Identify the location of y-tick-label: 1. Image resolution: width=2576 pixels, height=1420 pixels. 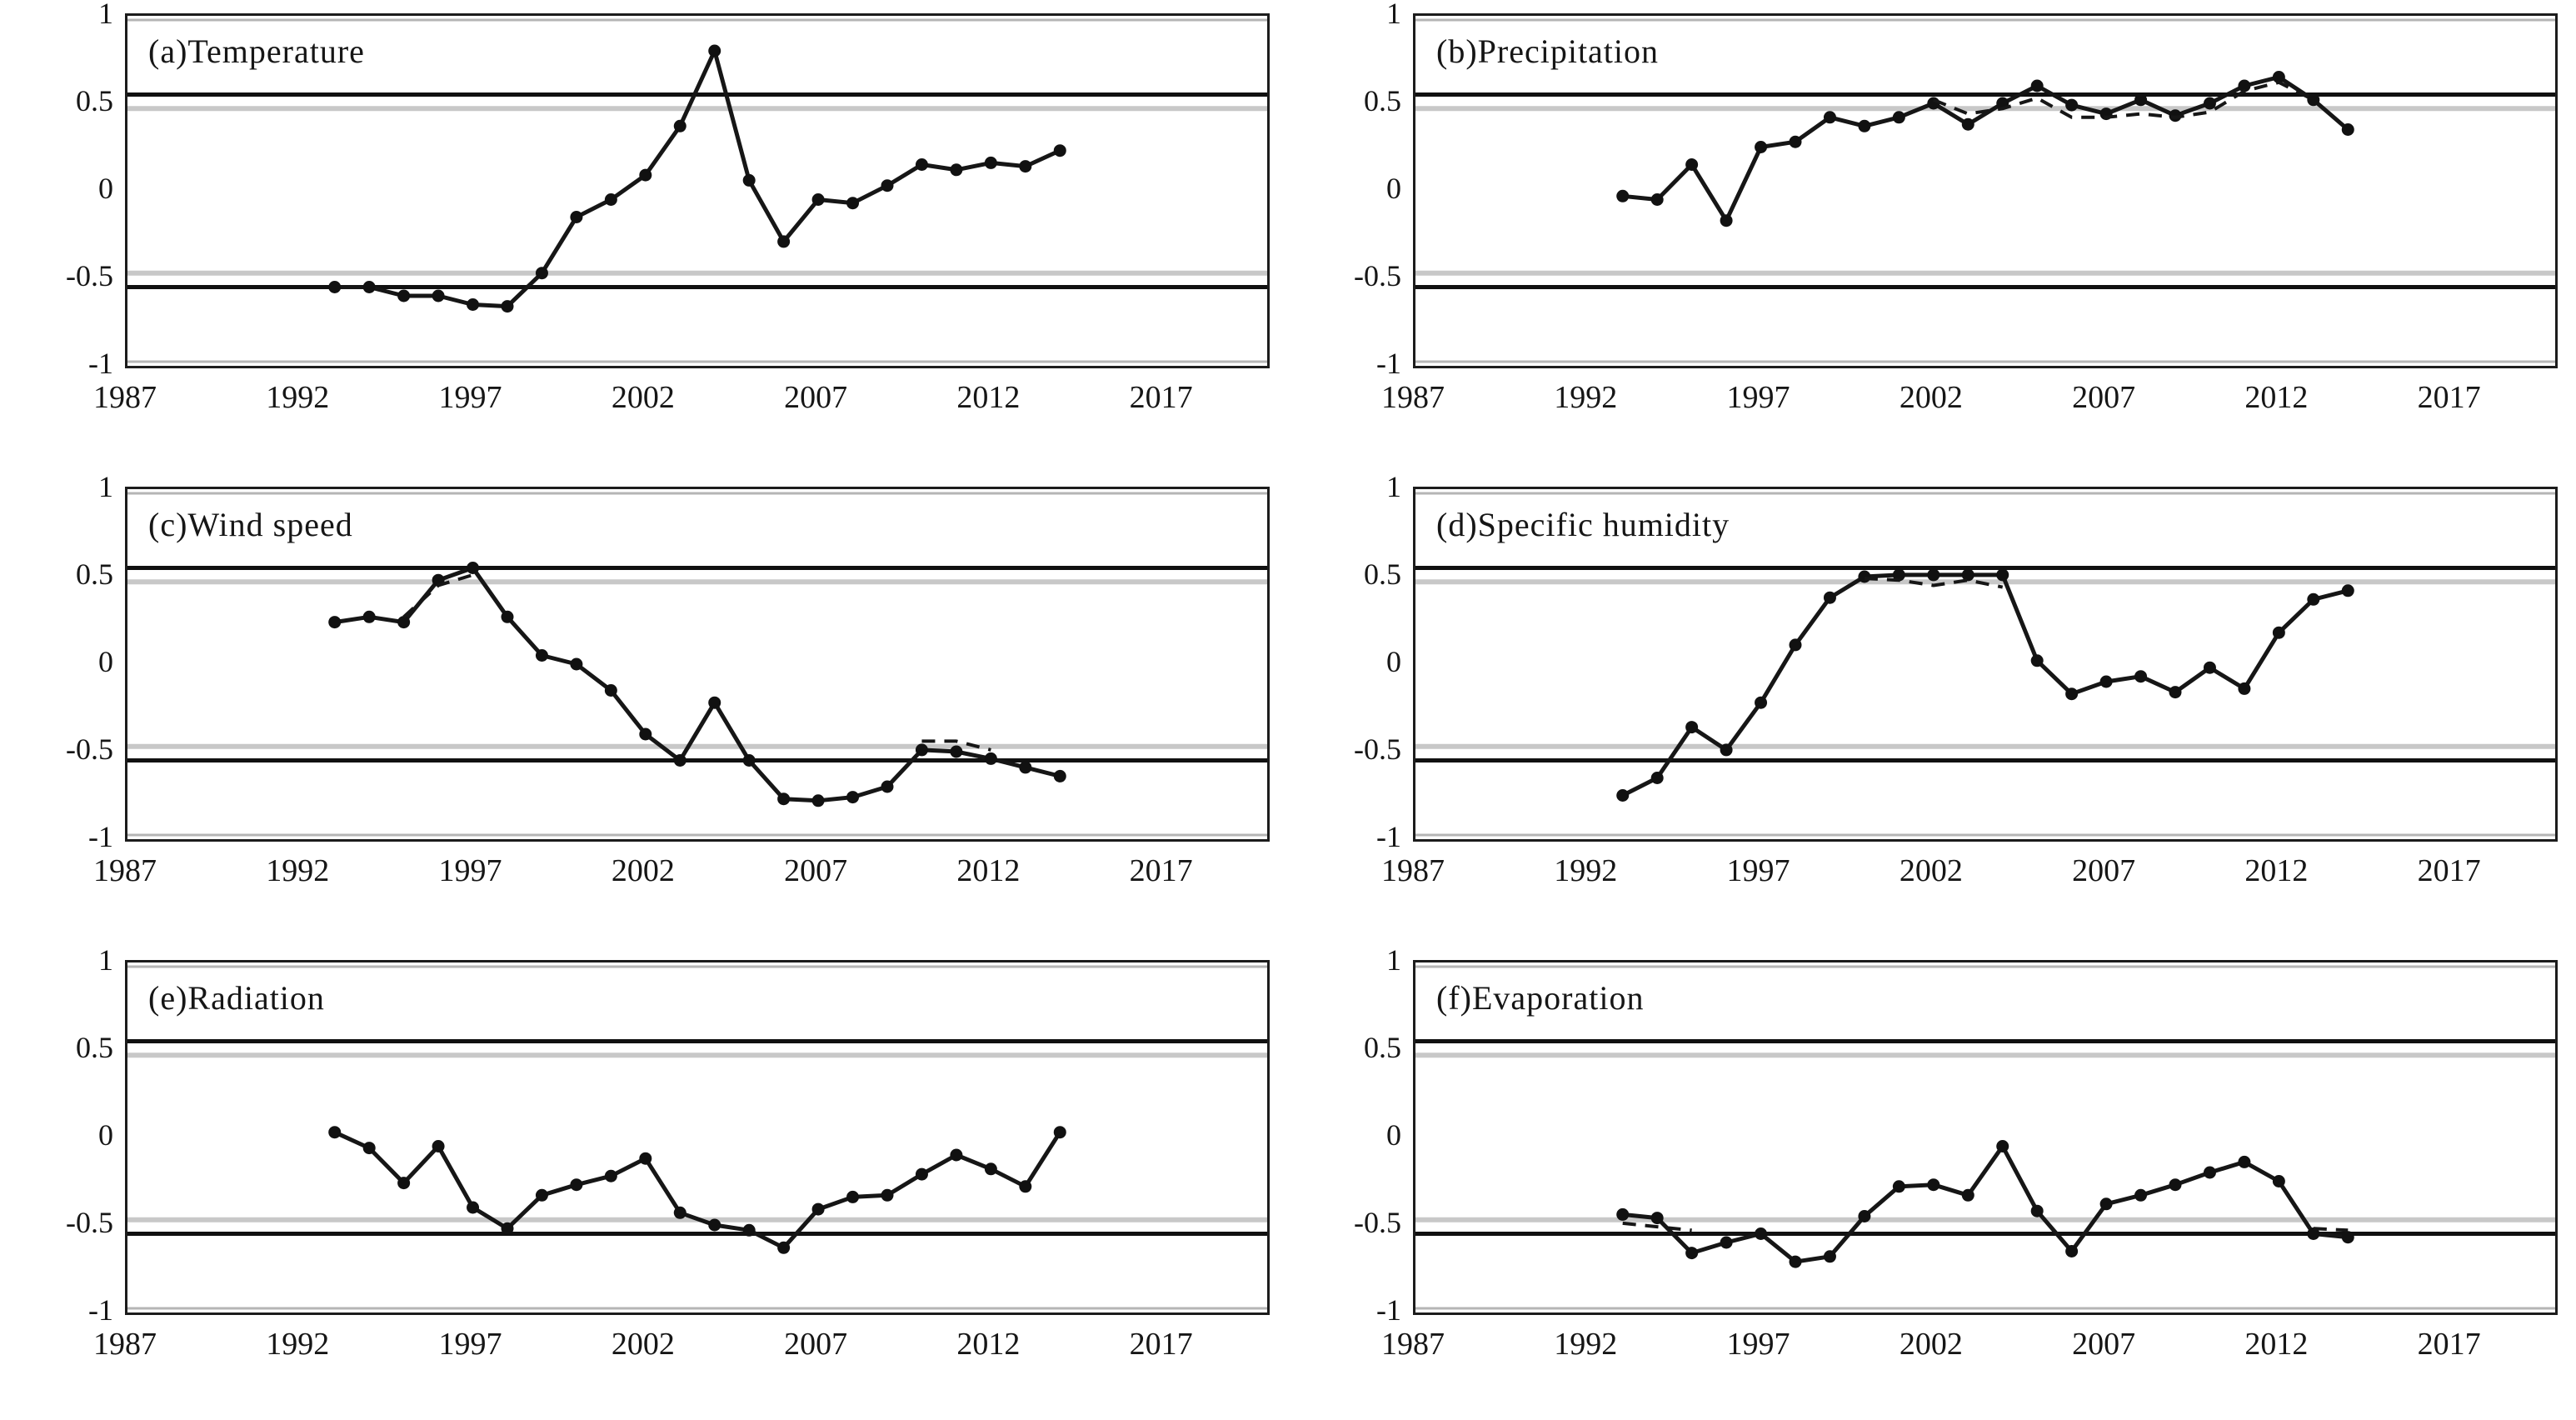
(105, 960).